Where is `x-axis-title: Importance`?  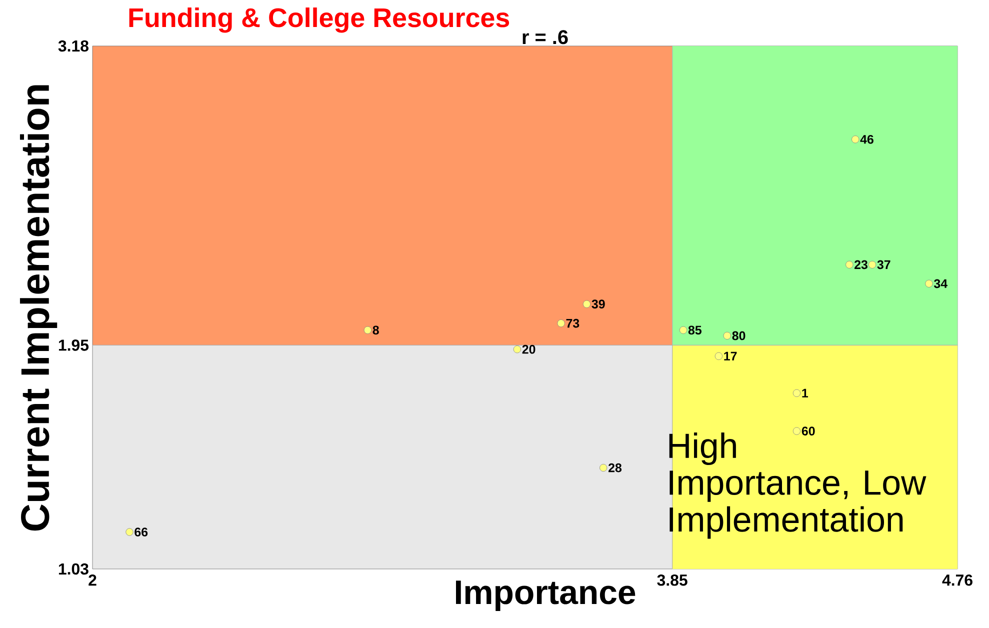 x-axis-title: Importance is located at coordinates (546, 595).